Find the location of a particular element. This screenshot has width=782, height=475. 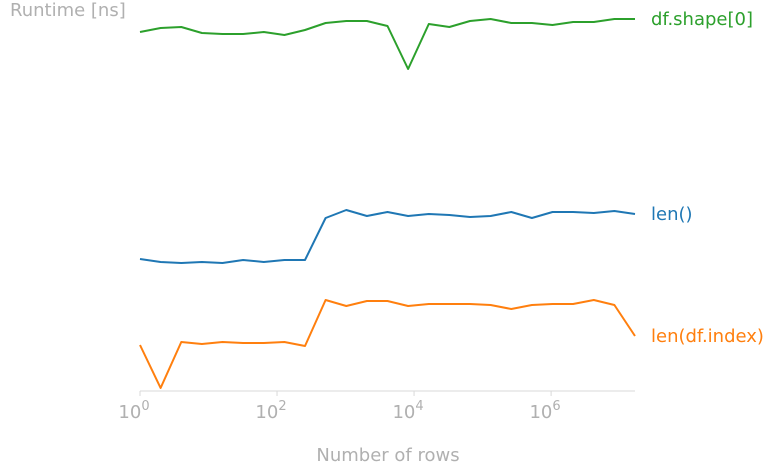

x-tick-label: 10² is located at coordinates (270, 411).